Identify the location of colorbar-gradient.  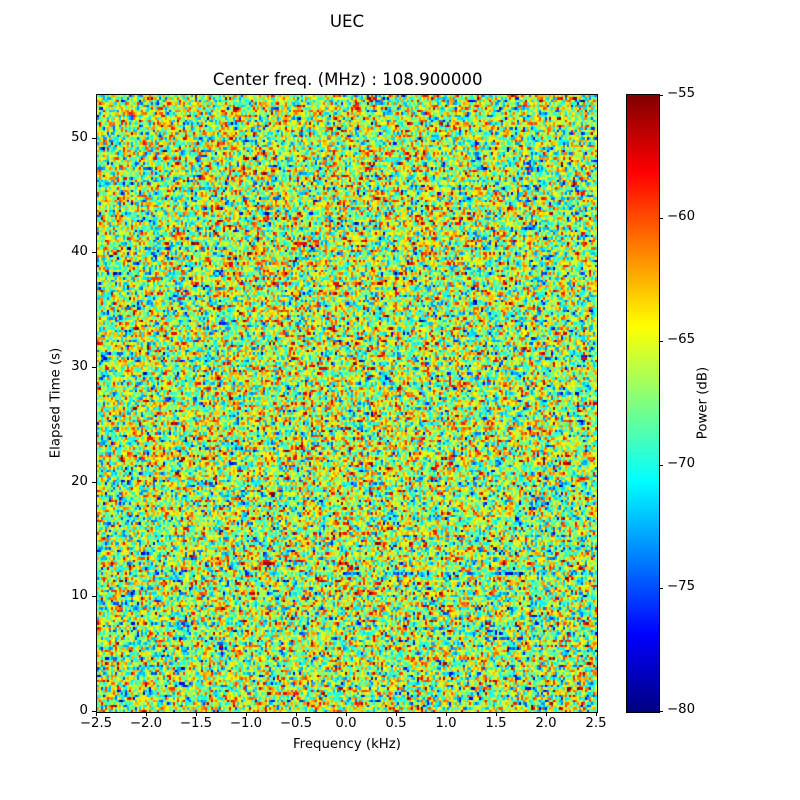
(643, 403).